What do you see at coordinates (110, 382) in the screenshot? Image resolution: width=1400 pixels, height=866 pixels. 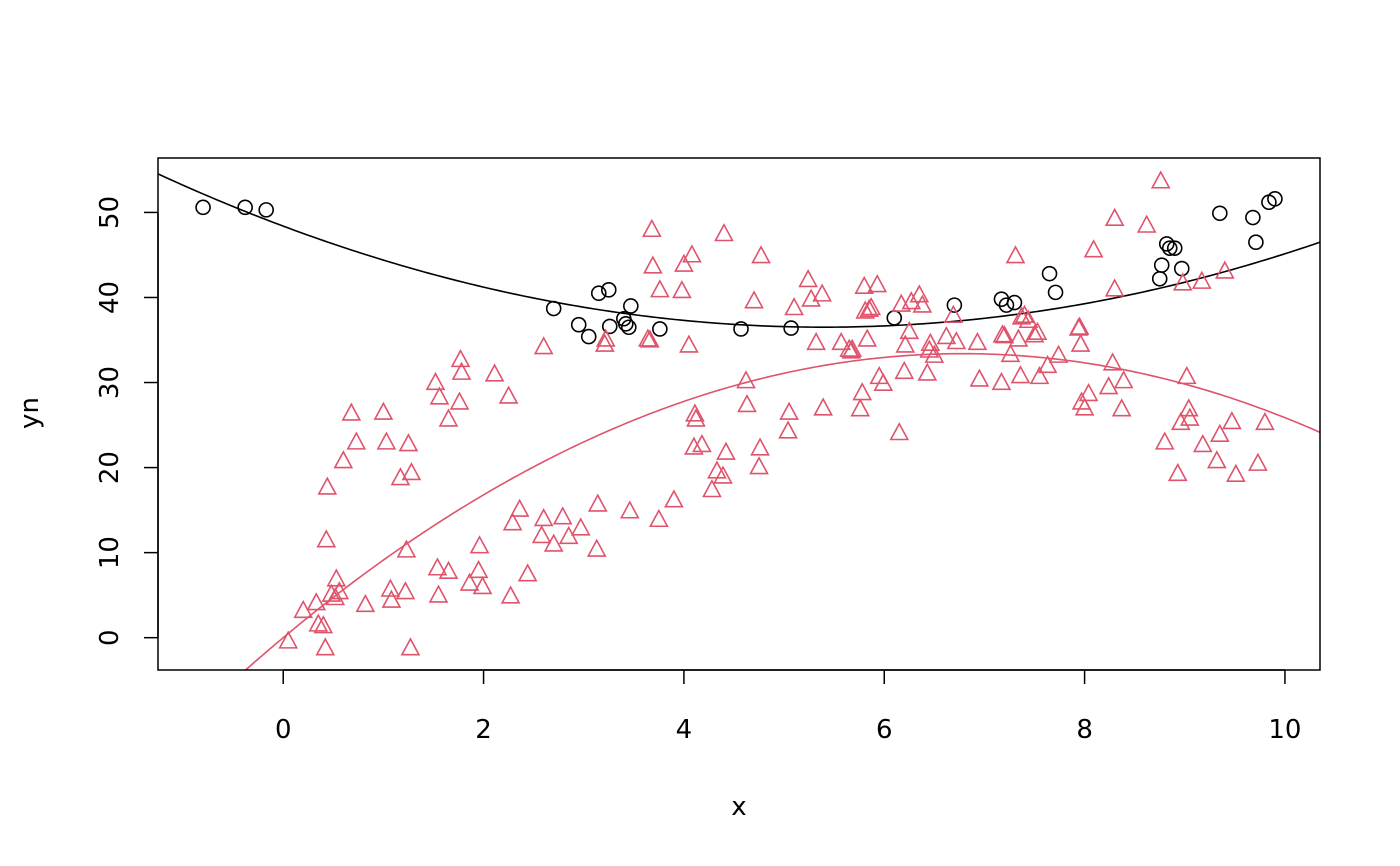 I see `y-tick-label: 30` at bounding box center [110, 382].